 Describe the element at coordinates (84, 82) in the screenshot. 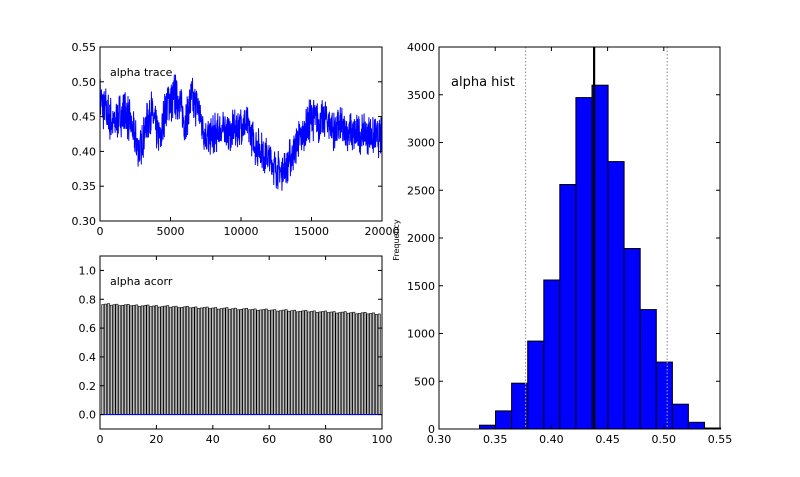

I see `y-tick-label: 0.50` at that location.